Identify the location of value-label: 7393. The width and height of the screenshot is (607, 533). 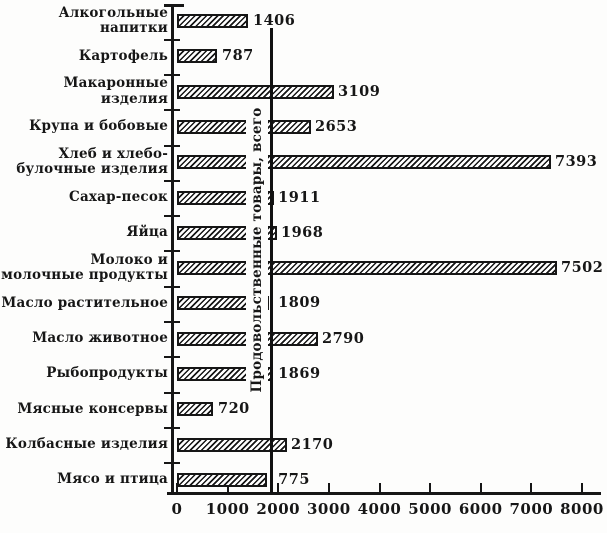
(576, 162).